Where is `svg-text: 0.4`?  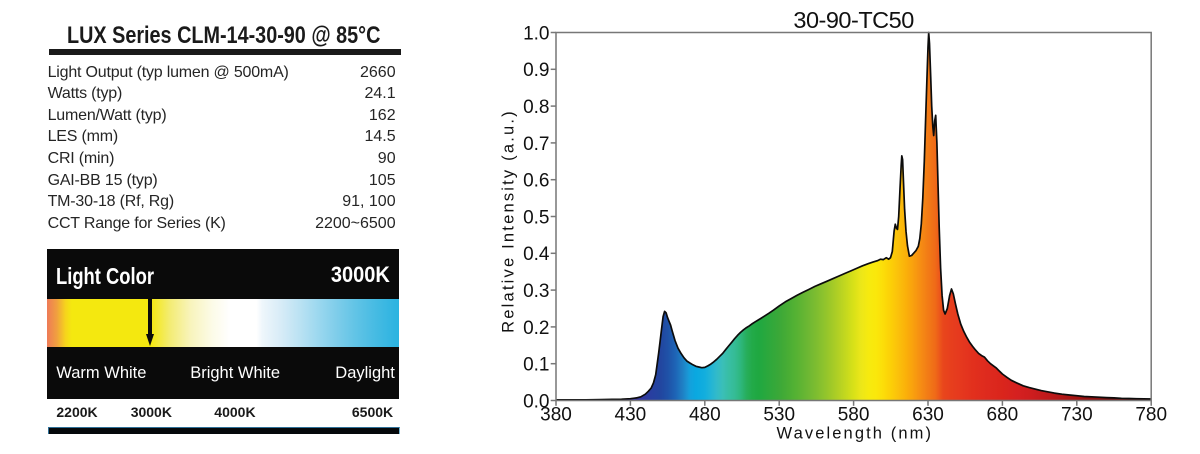 svg-text: 0.4 is located at coordinates (536, 254).